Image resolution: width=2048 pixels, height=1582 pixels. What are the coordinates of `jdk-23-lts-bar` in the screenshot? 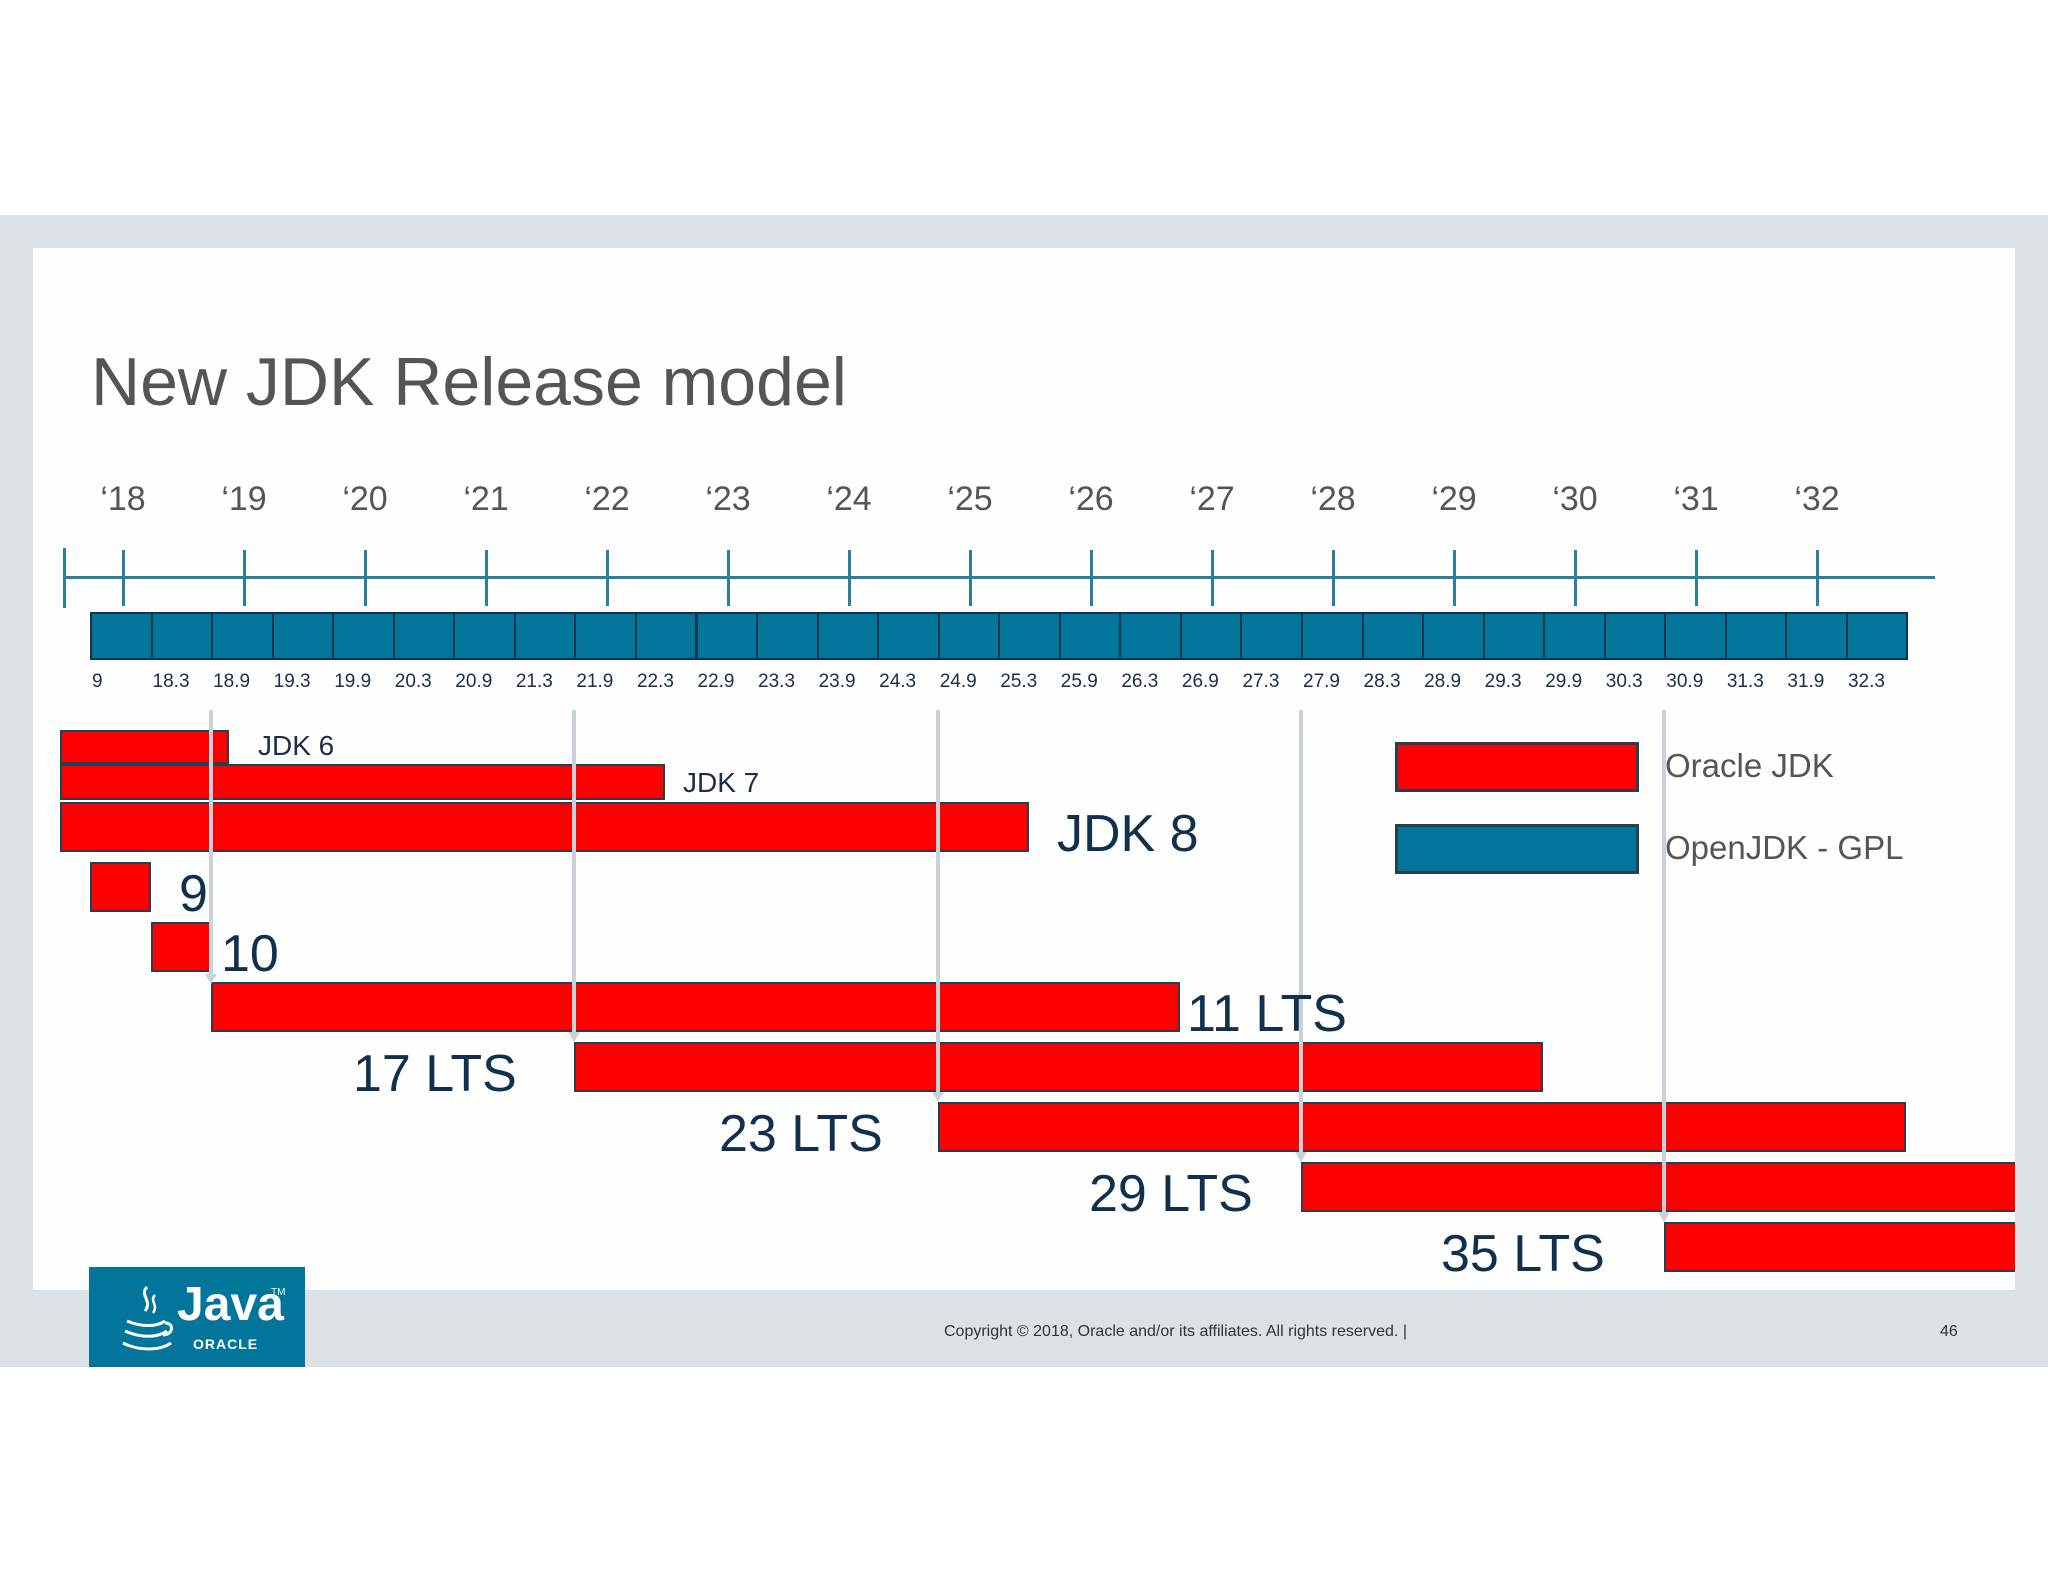 It's located at (1422, 1127).